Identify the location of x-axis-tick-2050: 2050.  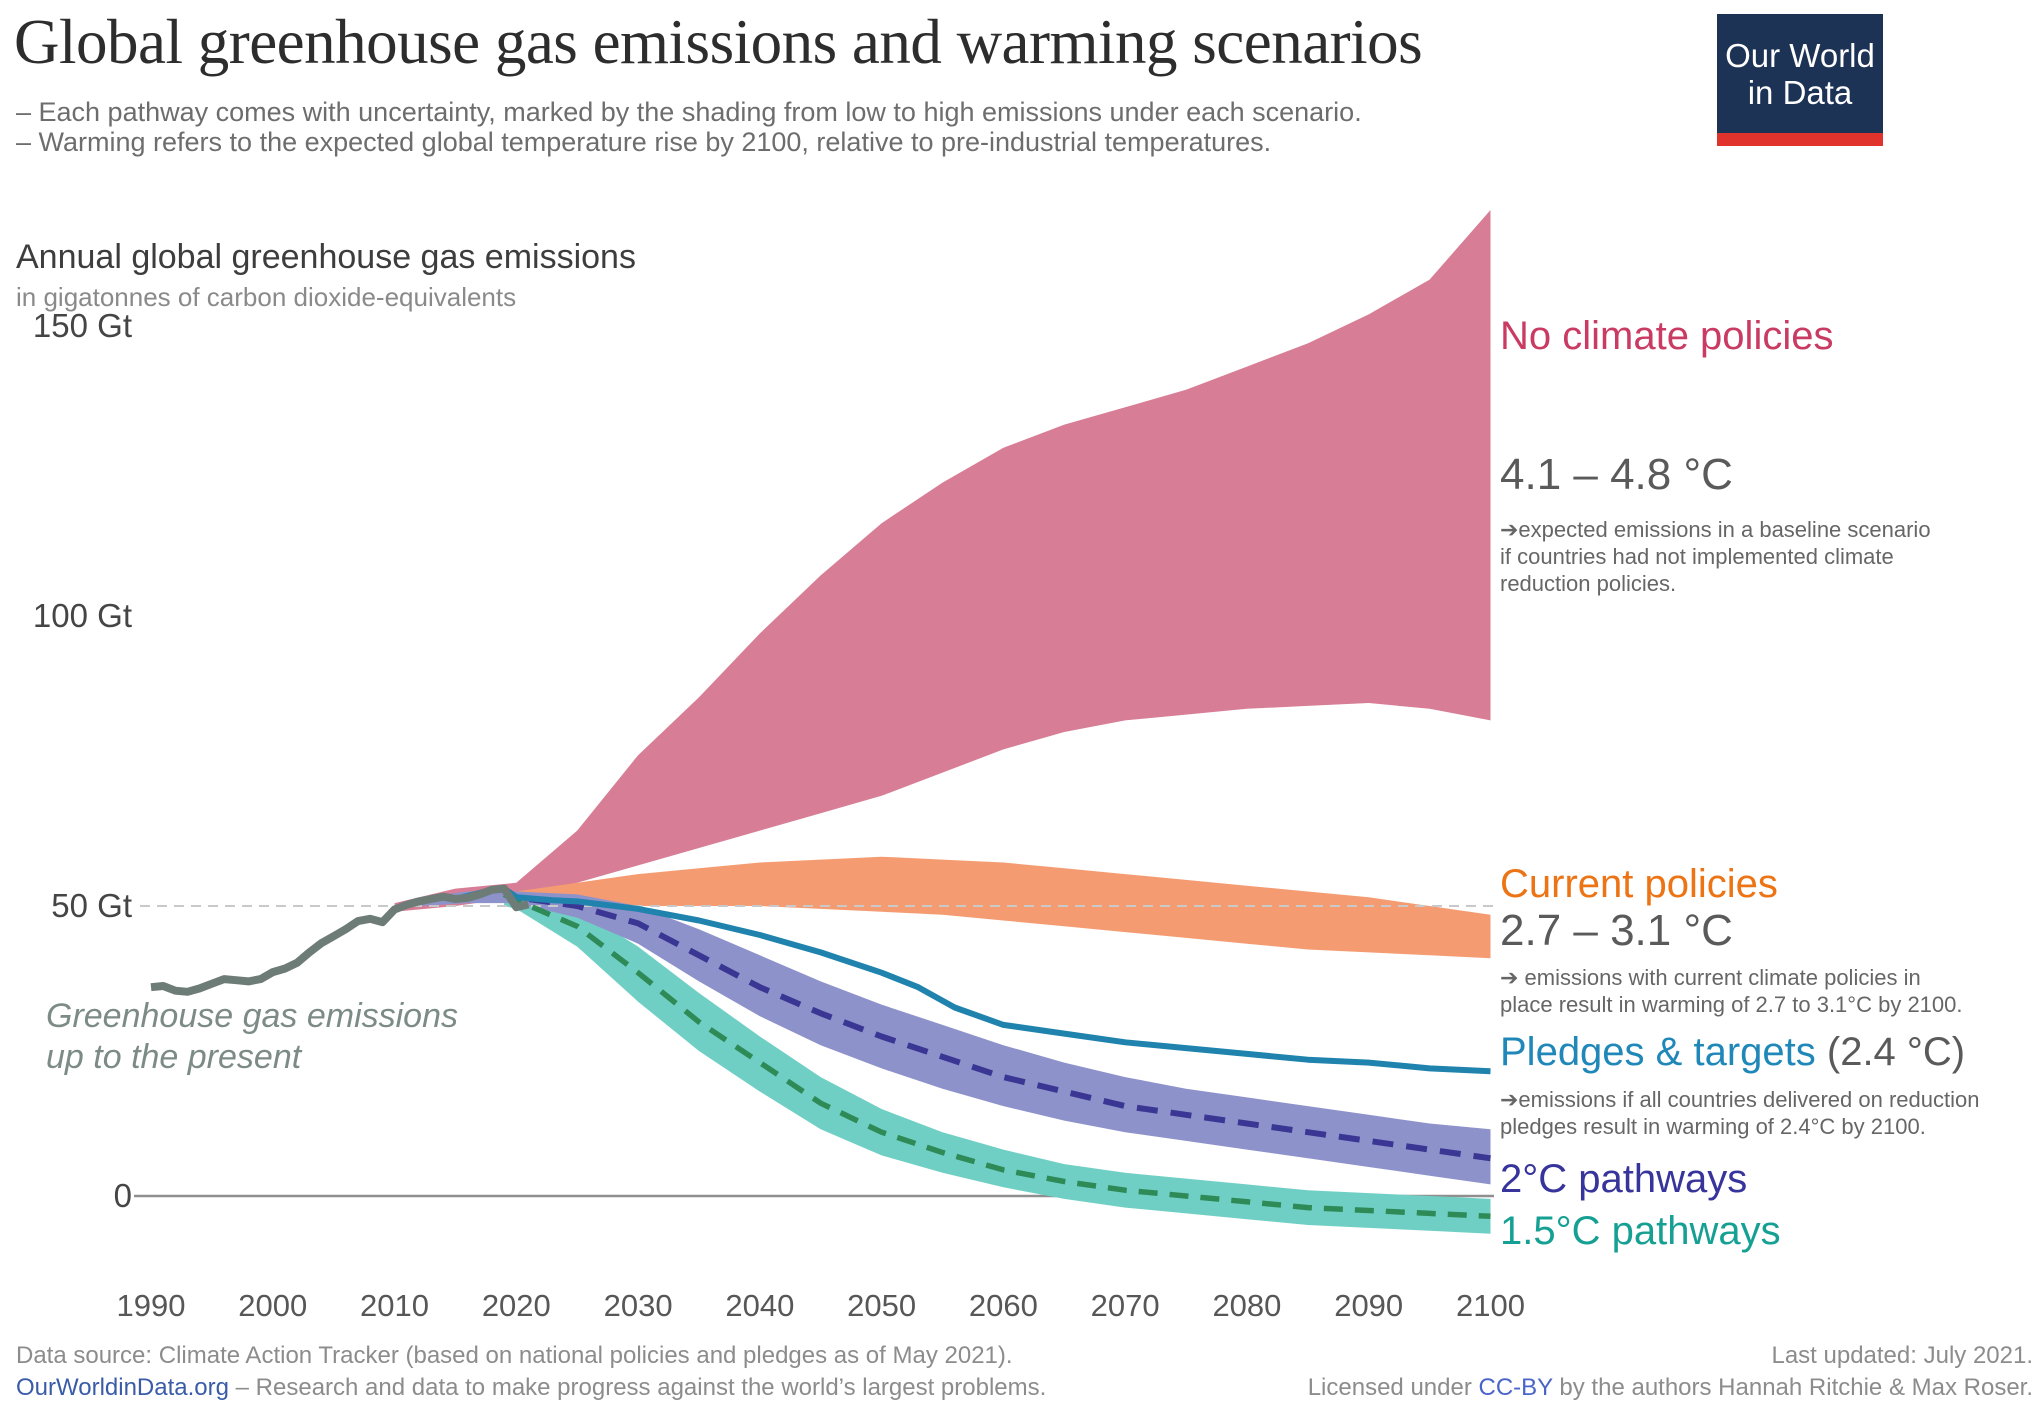
(882, 1305).